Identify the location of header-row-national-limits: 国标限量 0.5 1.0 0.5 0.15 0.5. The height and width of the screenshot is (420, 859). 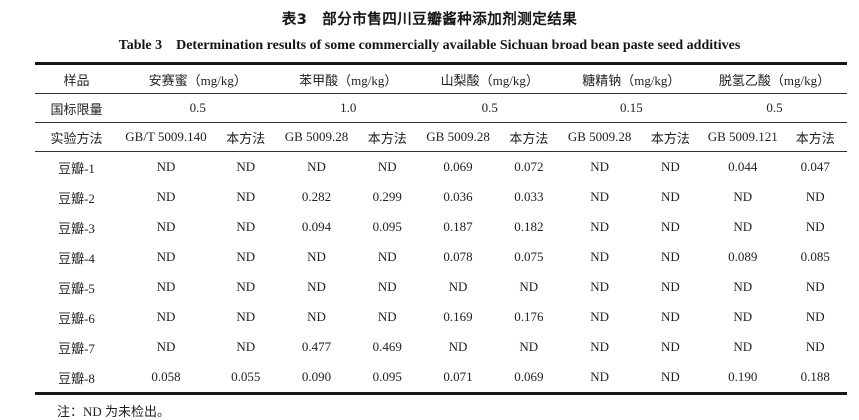
(441, 108).